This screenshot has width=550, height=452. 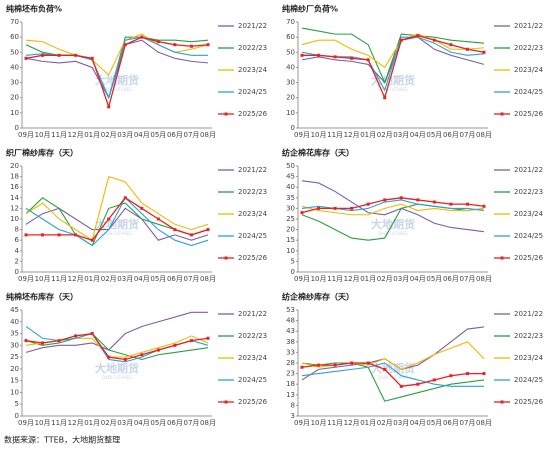 I want to click on y-tick-label: 28, so click(x=290, y=363).